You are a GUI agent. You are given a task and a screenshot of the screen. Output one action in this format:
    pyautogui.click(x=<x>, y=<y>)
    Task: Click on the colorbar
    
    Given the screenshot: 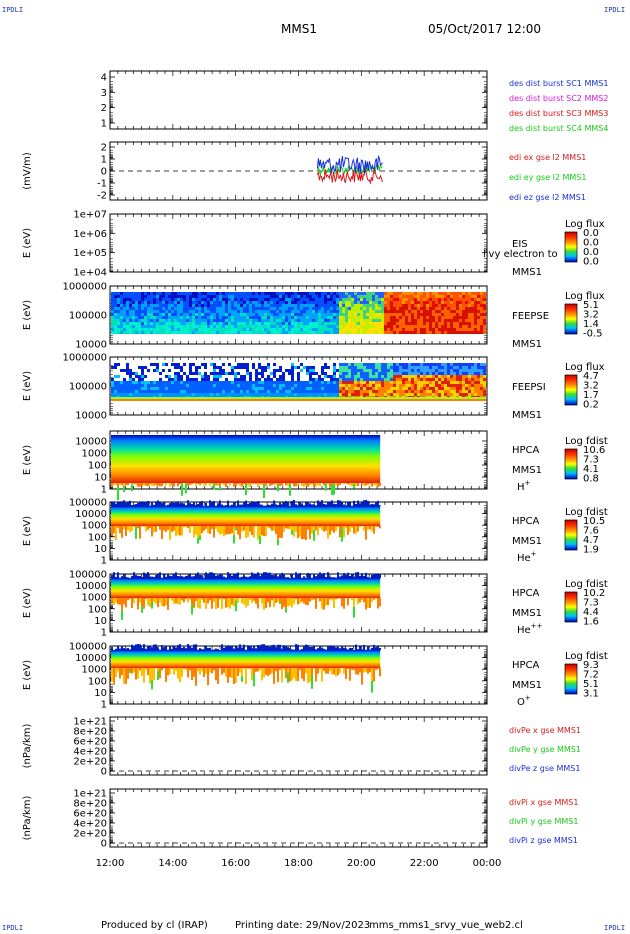 What is the action you would take?
    pyautogui.click(x=571, y=535)
    